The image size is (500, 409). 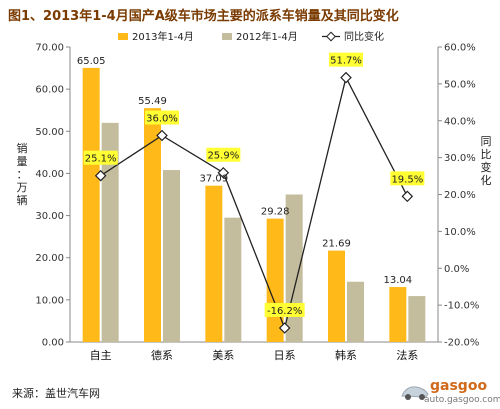 I want to click on yoy-value-label: 25.1%, so click(x=101, y=159).